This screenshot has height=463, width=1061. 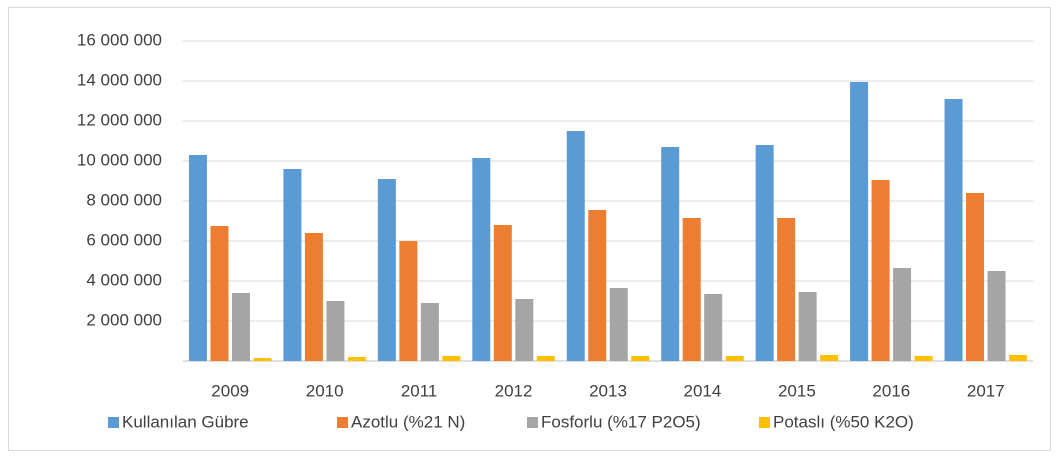 I want to click on y-tick-label: 6 000 000, so click(x=124, y=239).